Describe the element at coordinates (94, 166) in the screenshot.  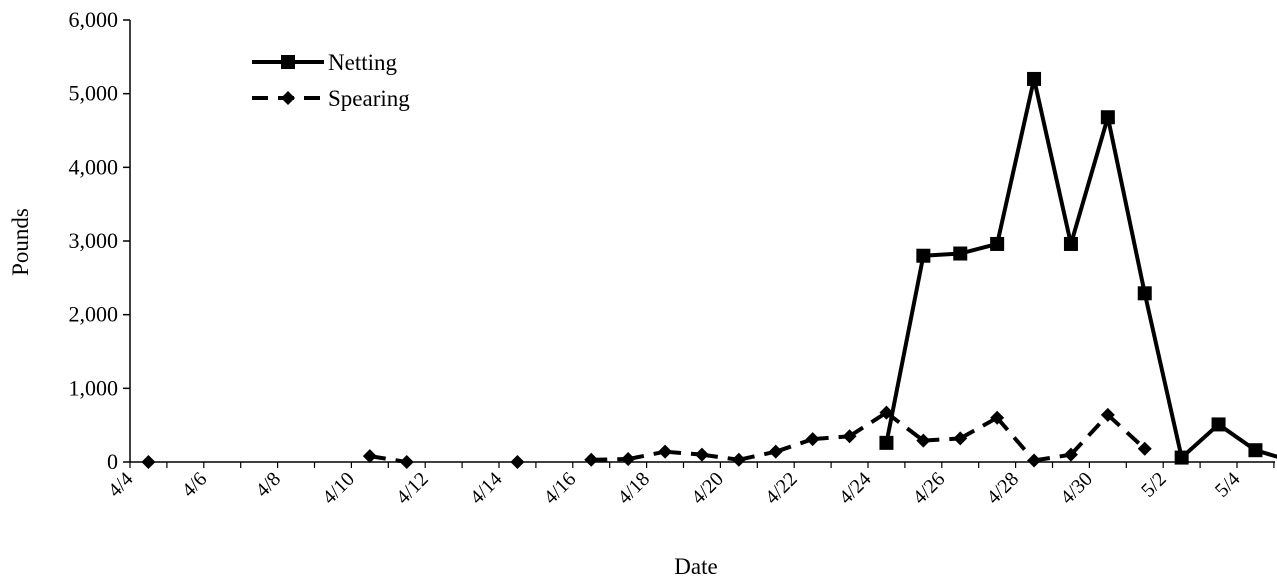
I see `y-tick-label: 4,000` at that location.